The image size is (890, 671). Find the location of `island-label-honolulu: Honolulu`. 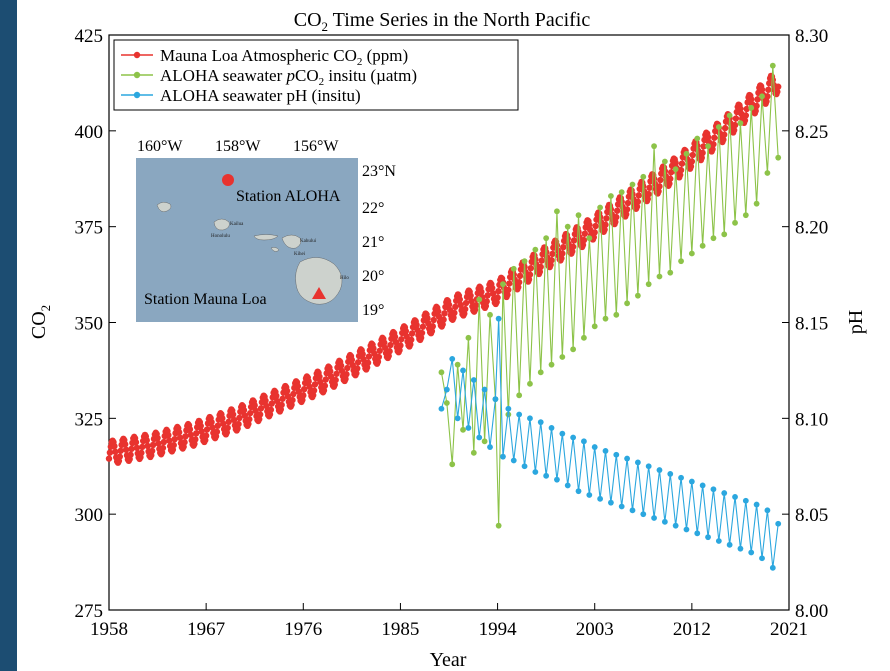

island-label-honolulu: Honolulu is located at coordinates (220, 236).